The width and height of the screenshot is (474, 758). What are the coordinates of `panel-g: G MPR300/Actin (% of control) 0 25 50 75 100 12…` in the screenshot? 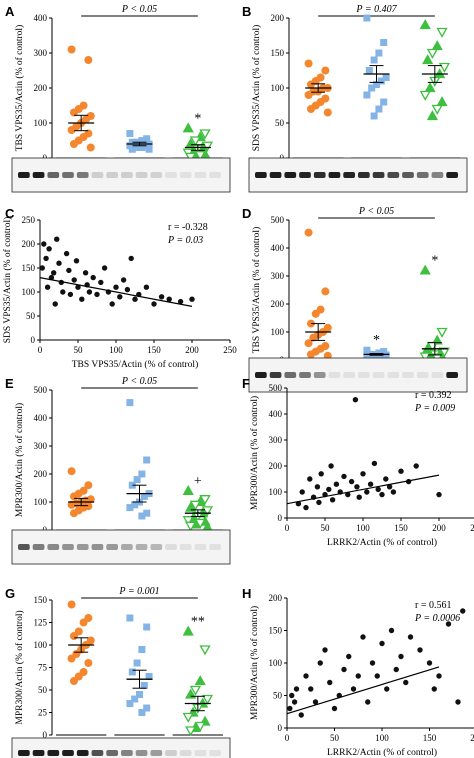 It's located at (118, 672).